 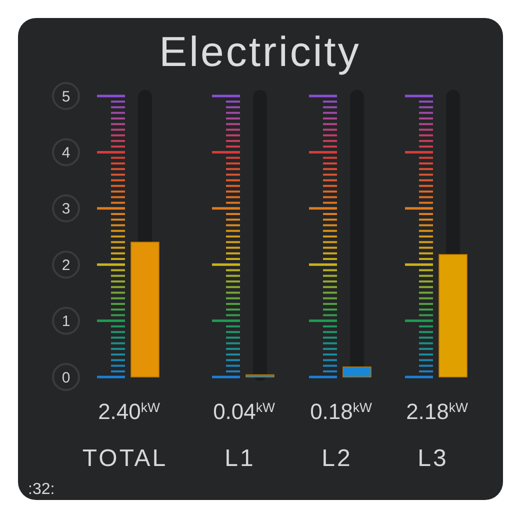 What do you see at coordinates (66, 209) in the screenshot?
I see `y-tick-label: 3` at bounding box center [66, 209].